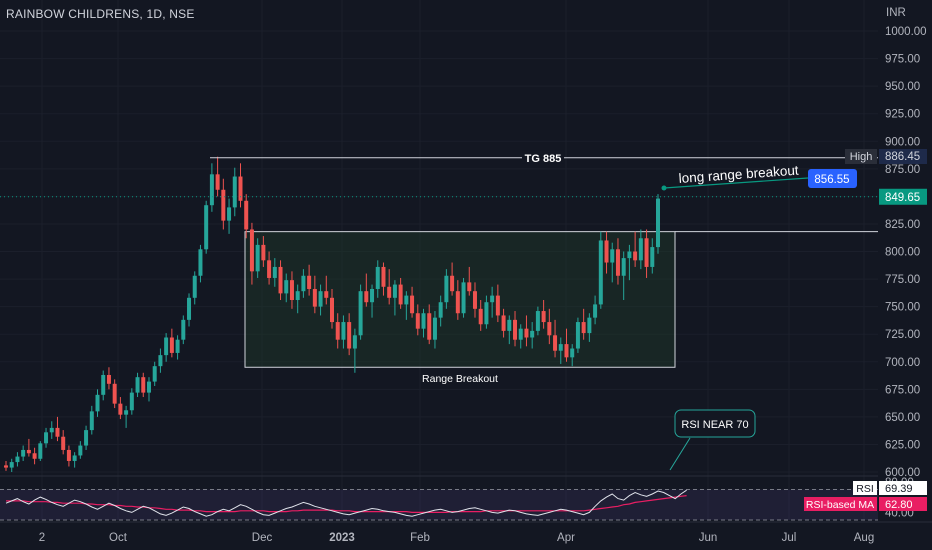 This screenshot has width=932, height=550. What do you see at coordinates (902, 87) in the screenshot?
I see `price-tick-label: 950.00` at bounding box center [902, 87].